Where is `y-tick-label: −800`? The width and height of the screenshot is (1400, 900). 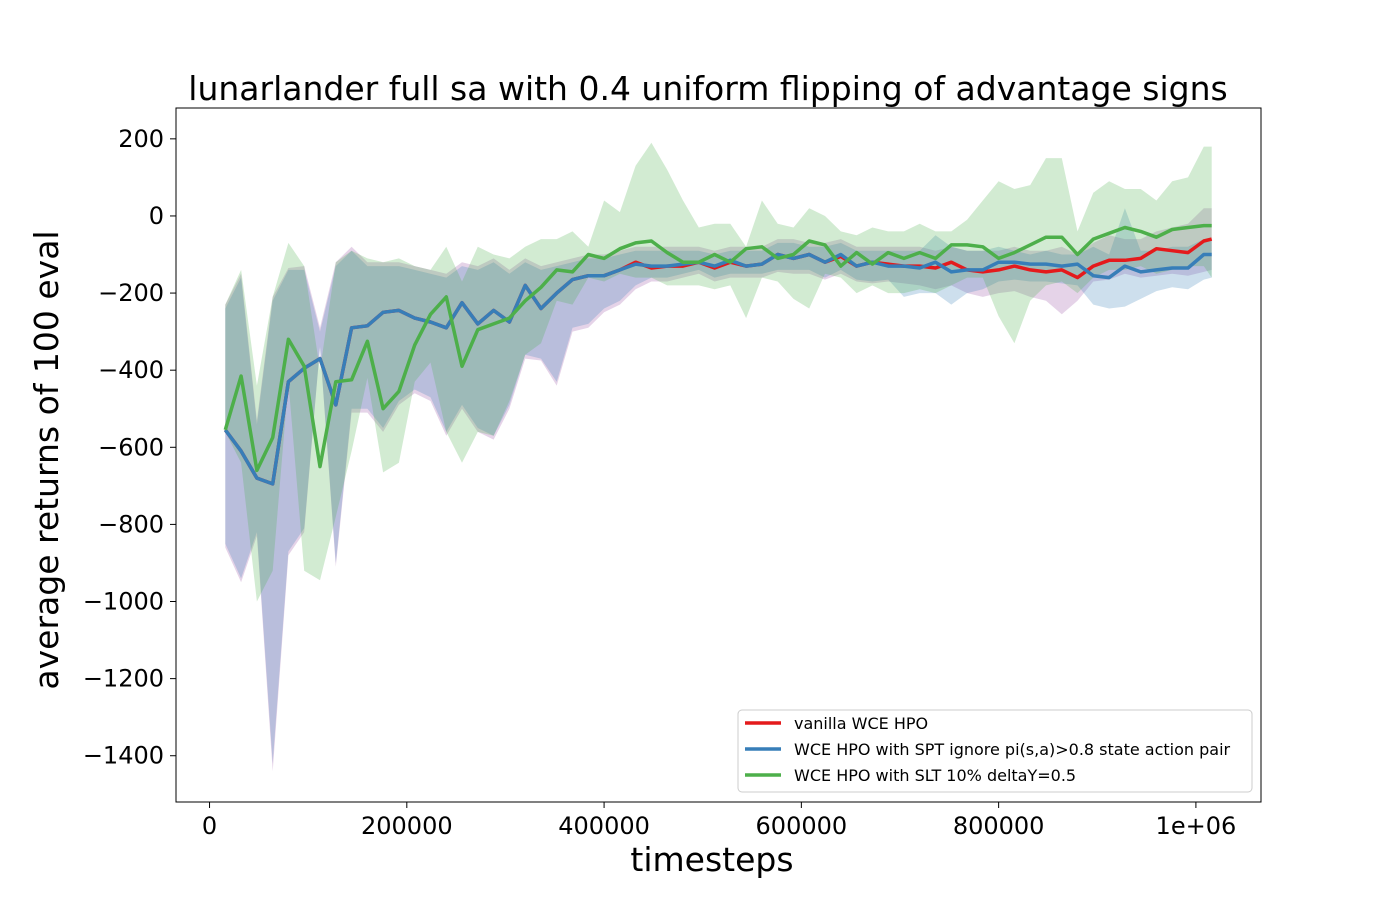
y-tick-label: −800 is located at coordinates (131, 524).